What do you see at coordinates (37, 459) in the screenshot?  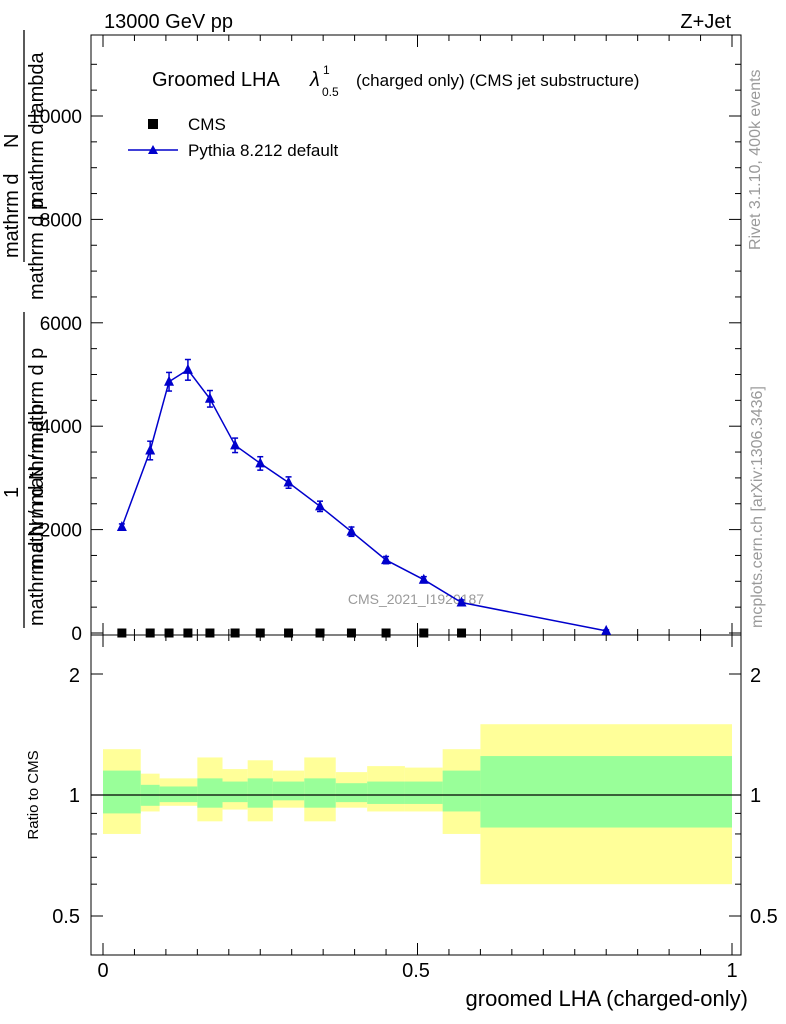 I see `y-label-mid: mathrm d N / mathrm d p` at bounding box center [37, 459].